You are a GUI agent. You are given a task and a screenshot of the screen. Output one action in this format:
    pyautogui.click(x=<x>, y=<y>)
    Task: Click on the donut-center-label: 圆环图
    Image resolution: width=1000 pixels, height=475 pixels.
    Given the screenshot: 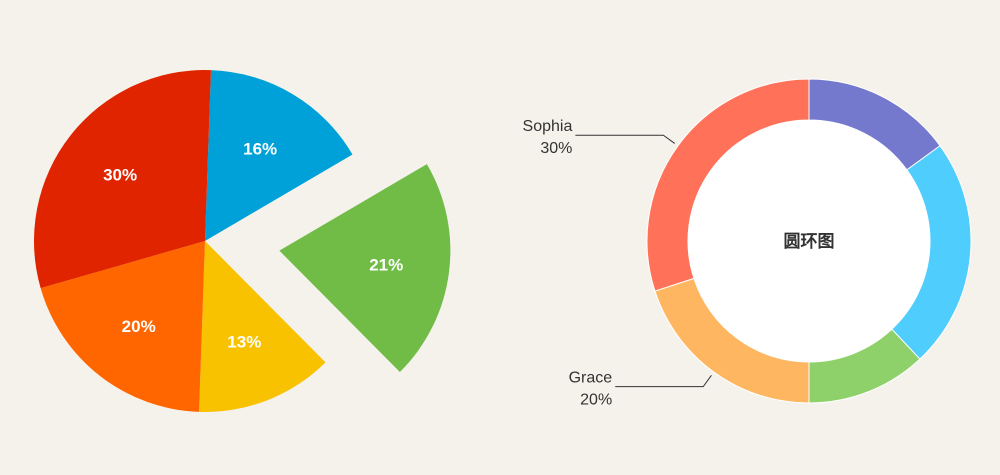 What is the action you would take?
    pyautogui.click(x=809, y=241)
    